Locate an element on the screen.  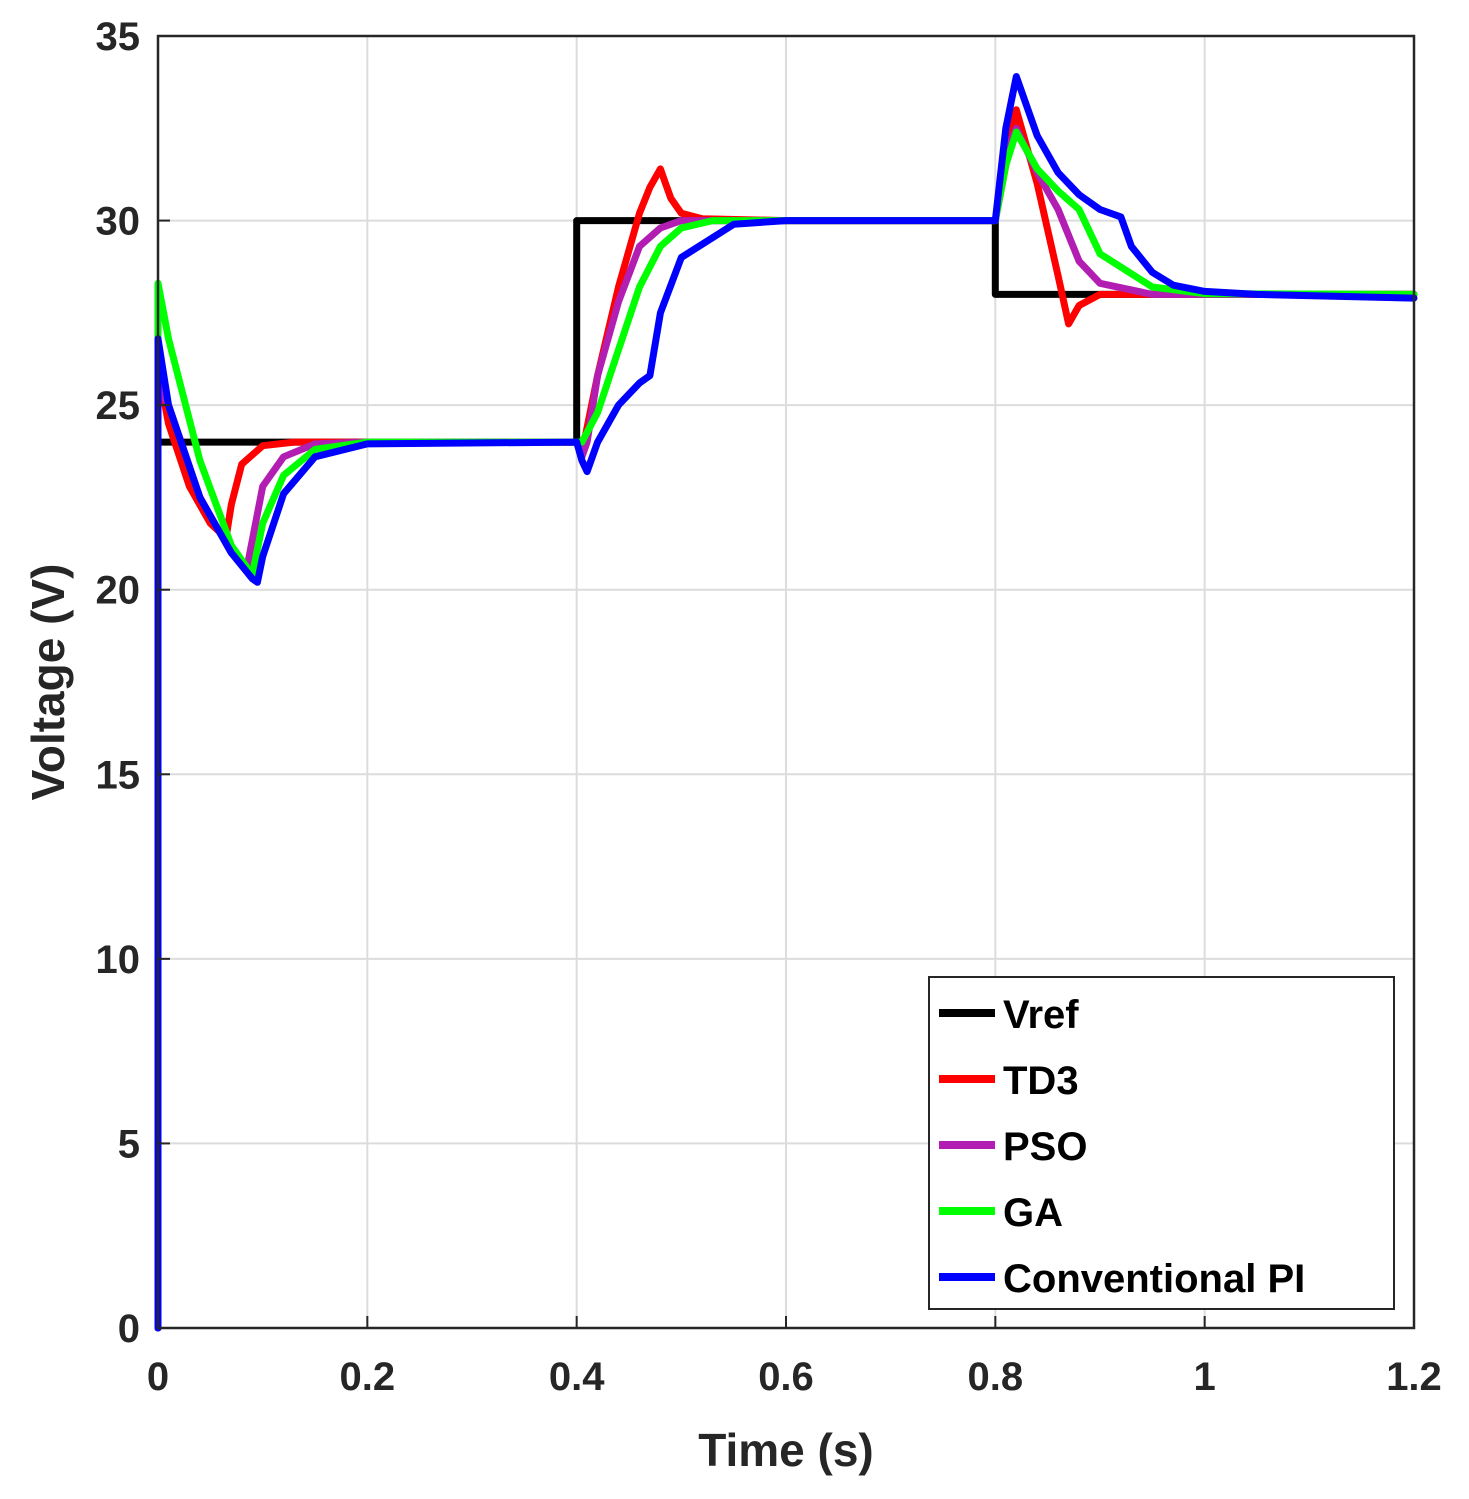
x-axis-label: Time (s) is located at coordinates (786, 1450).